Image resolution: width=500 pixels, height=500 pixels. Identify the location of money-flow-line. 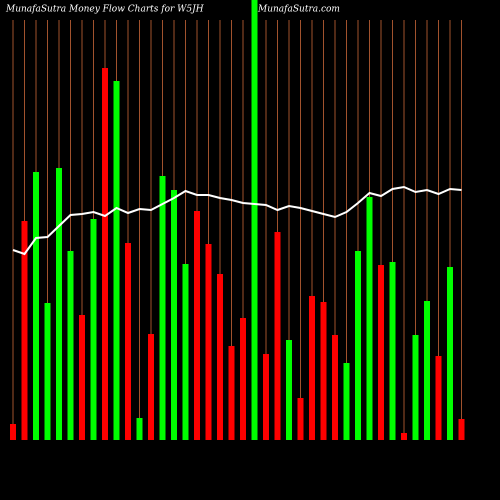
(237, 220).